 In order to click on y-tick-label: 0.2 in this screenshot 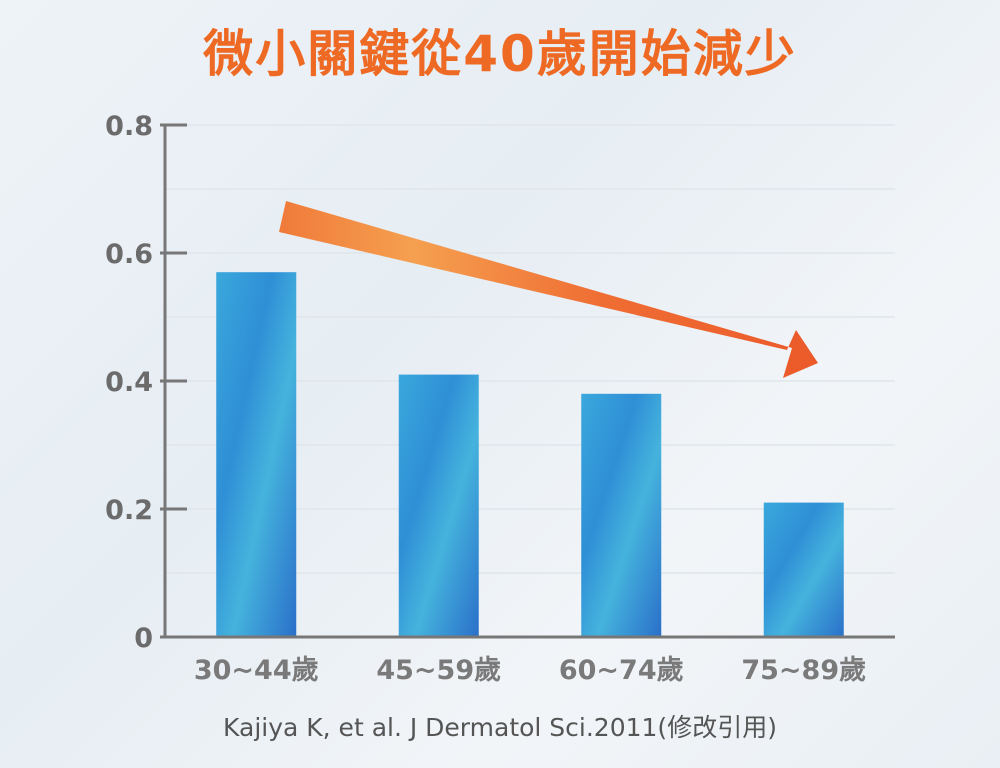, I will do `click(129, 510)`.